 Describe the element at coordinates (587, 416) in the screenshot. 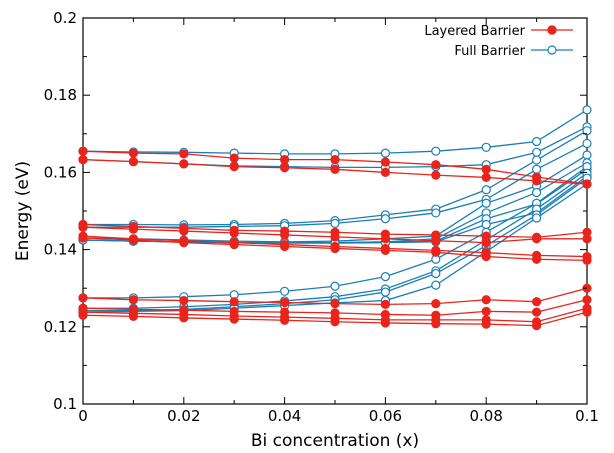

I see `x-tick-label: 0.1` at that location.